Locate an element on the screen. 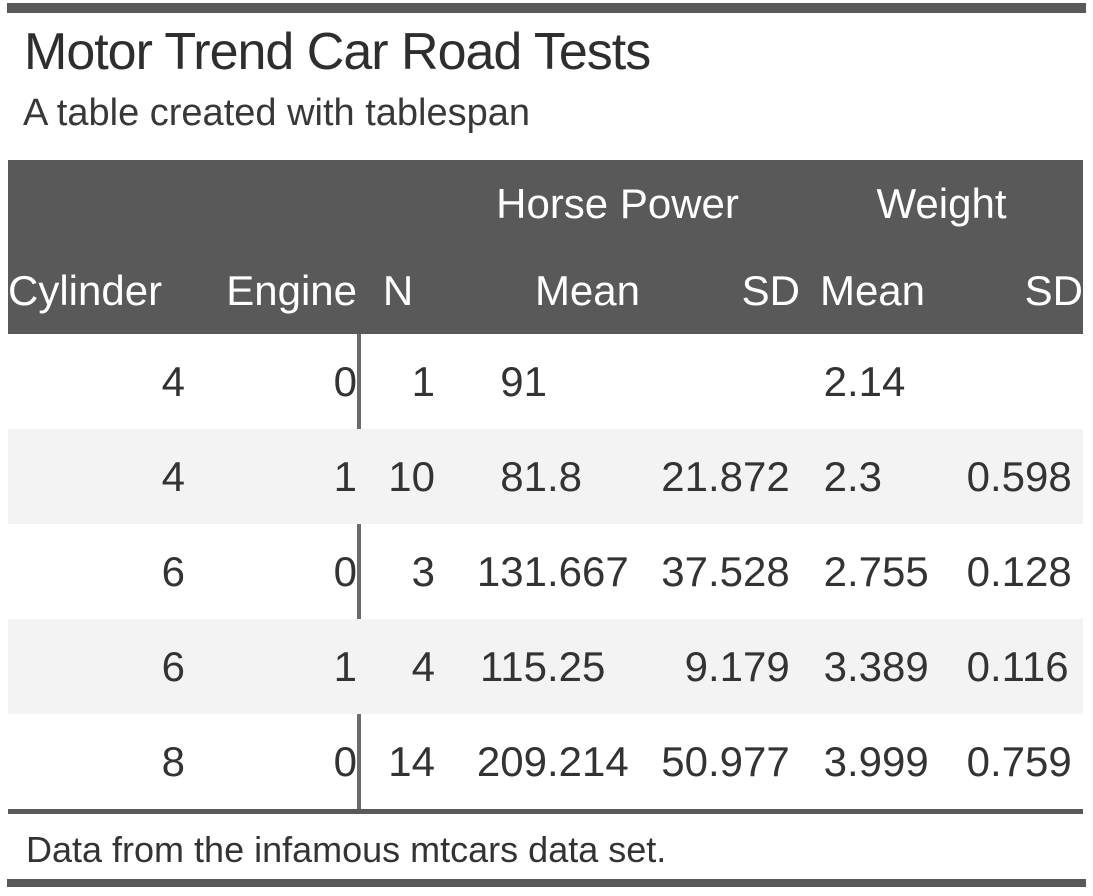  cell-wt-sd: 0.598 is located at coordinates (1004, 477).